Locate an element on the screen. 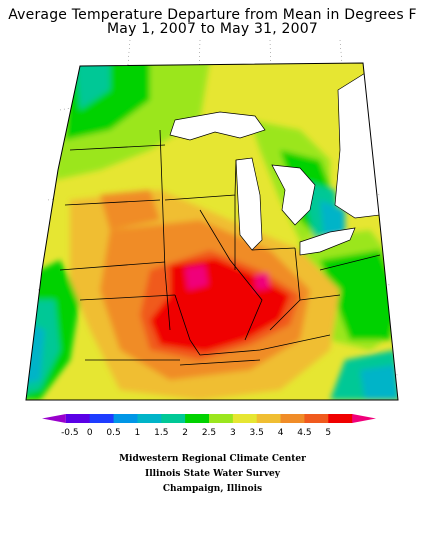  lake-superior is located at coordinates (217, 126).